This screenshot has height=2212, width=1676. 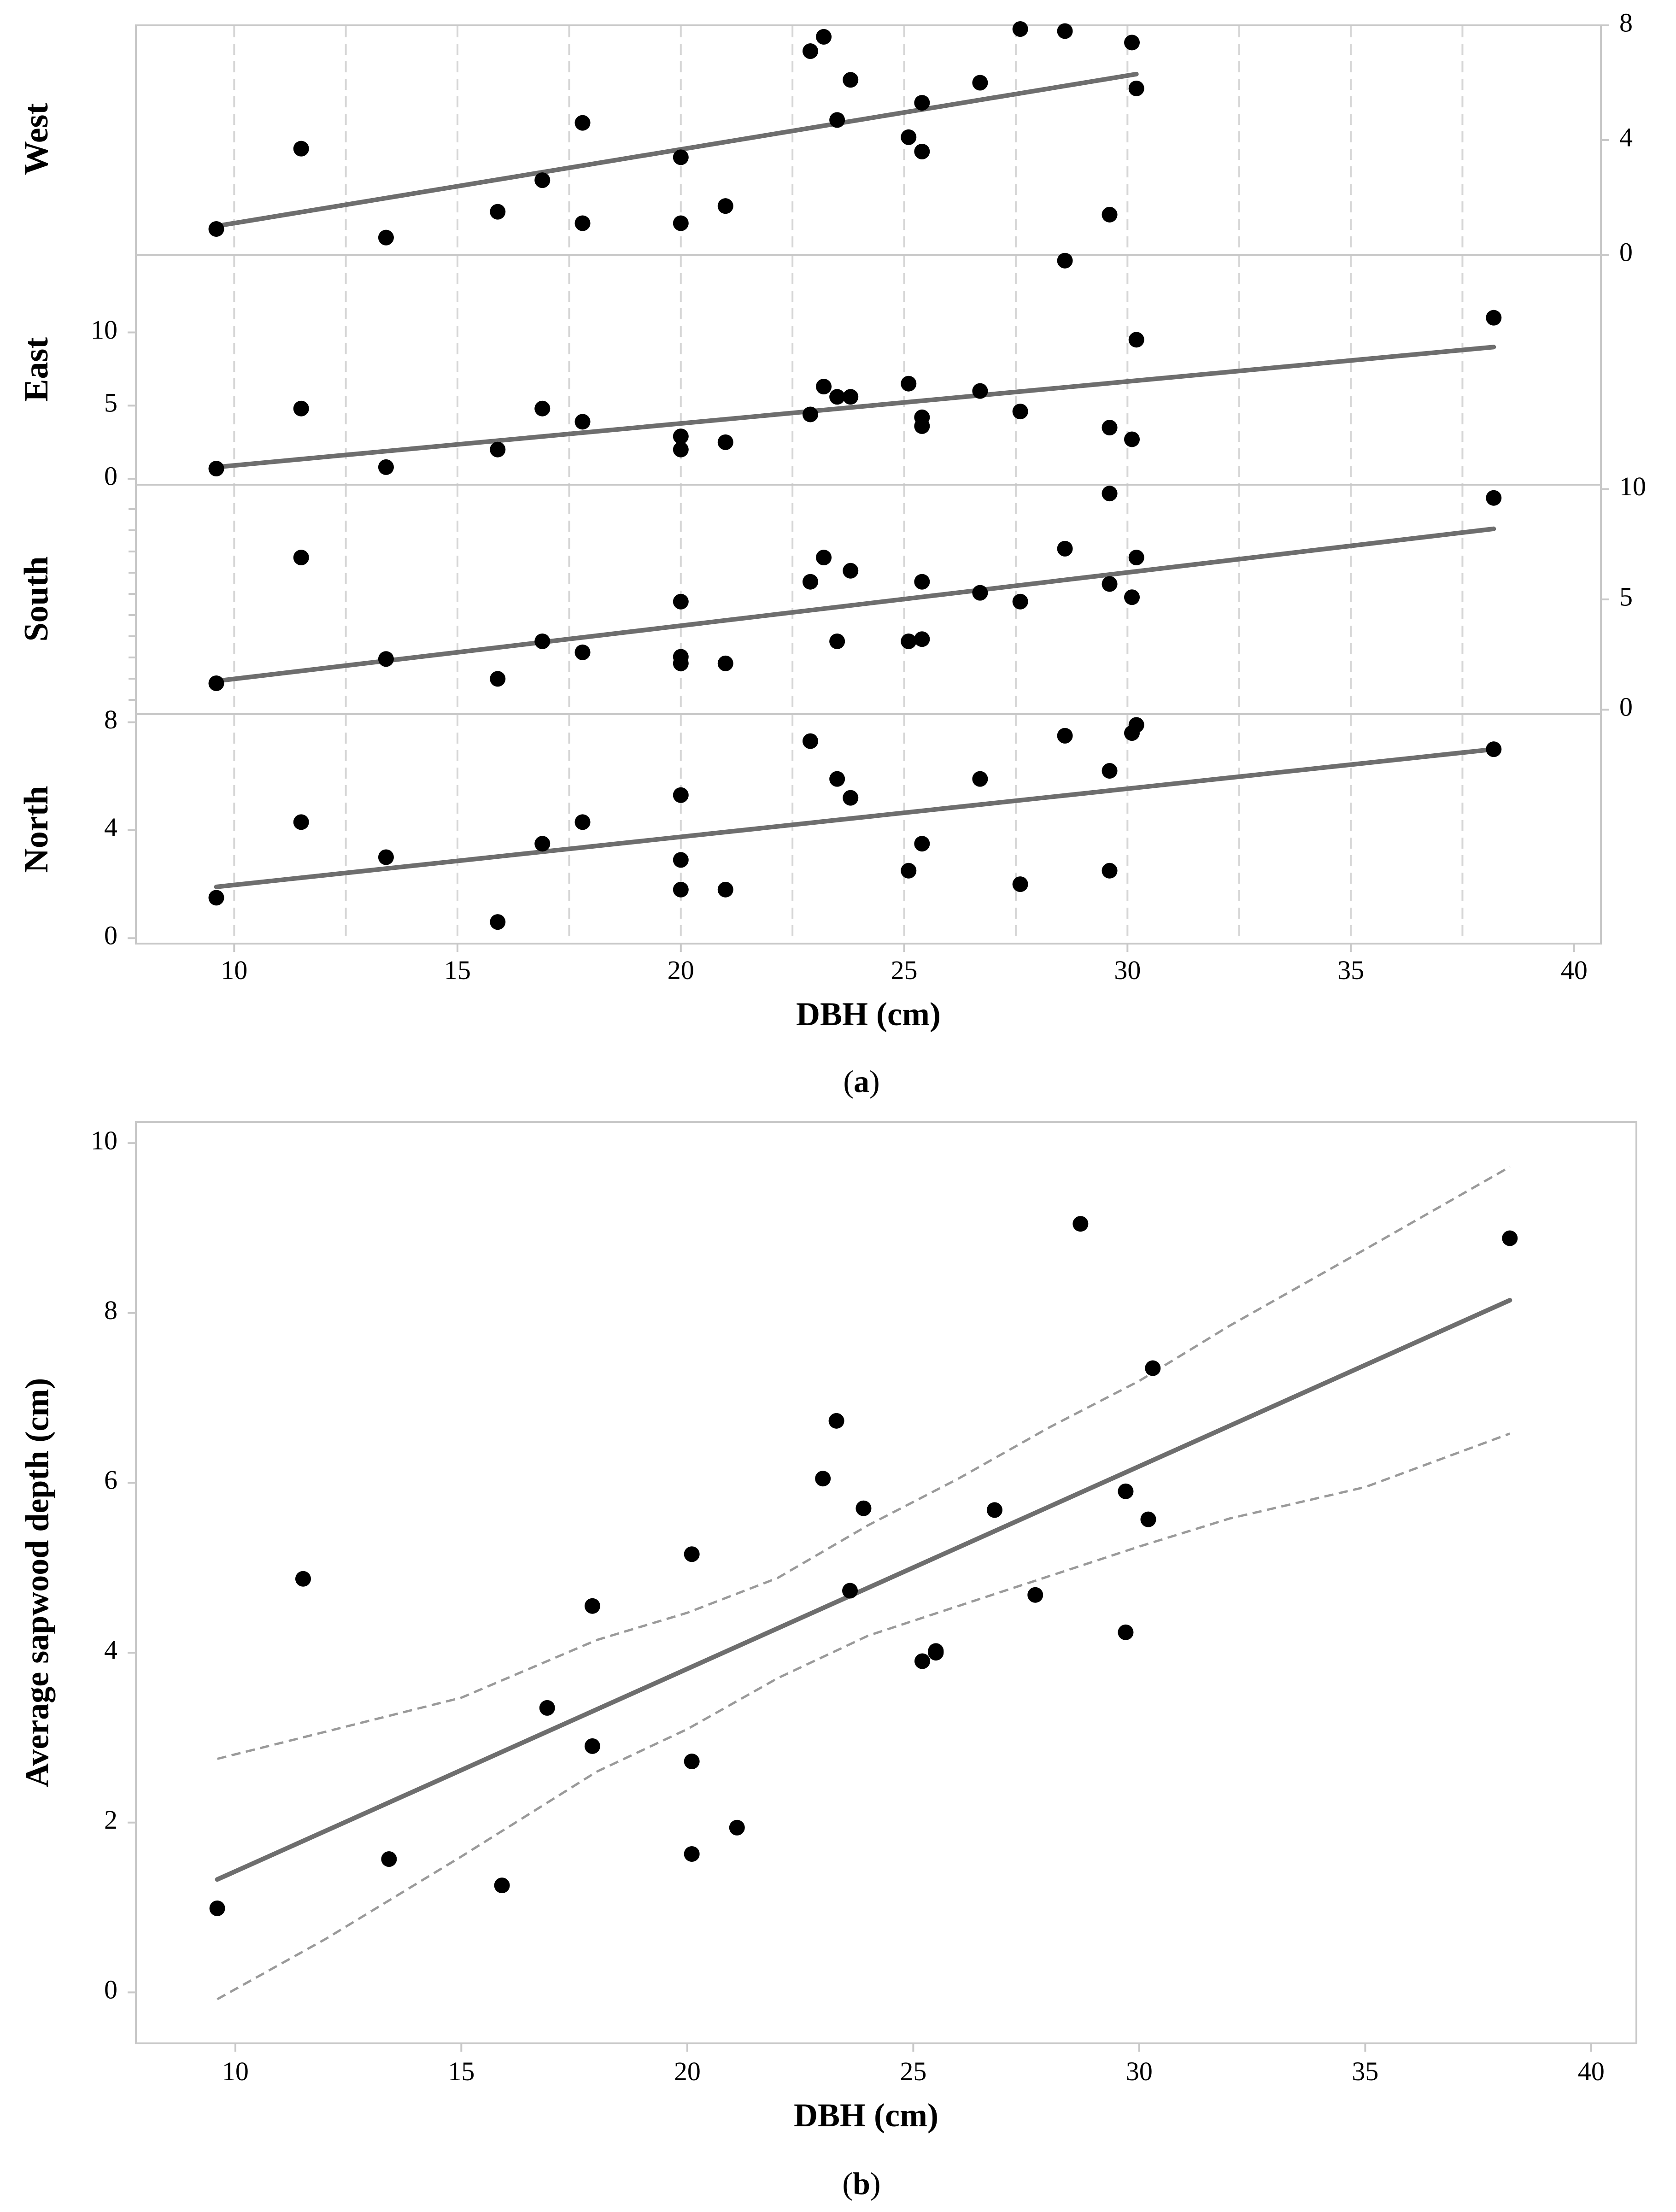 I want to click on x-tick-label: 25, so click(x=913, y=2071).